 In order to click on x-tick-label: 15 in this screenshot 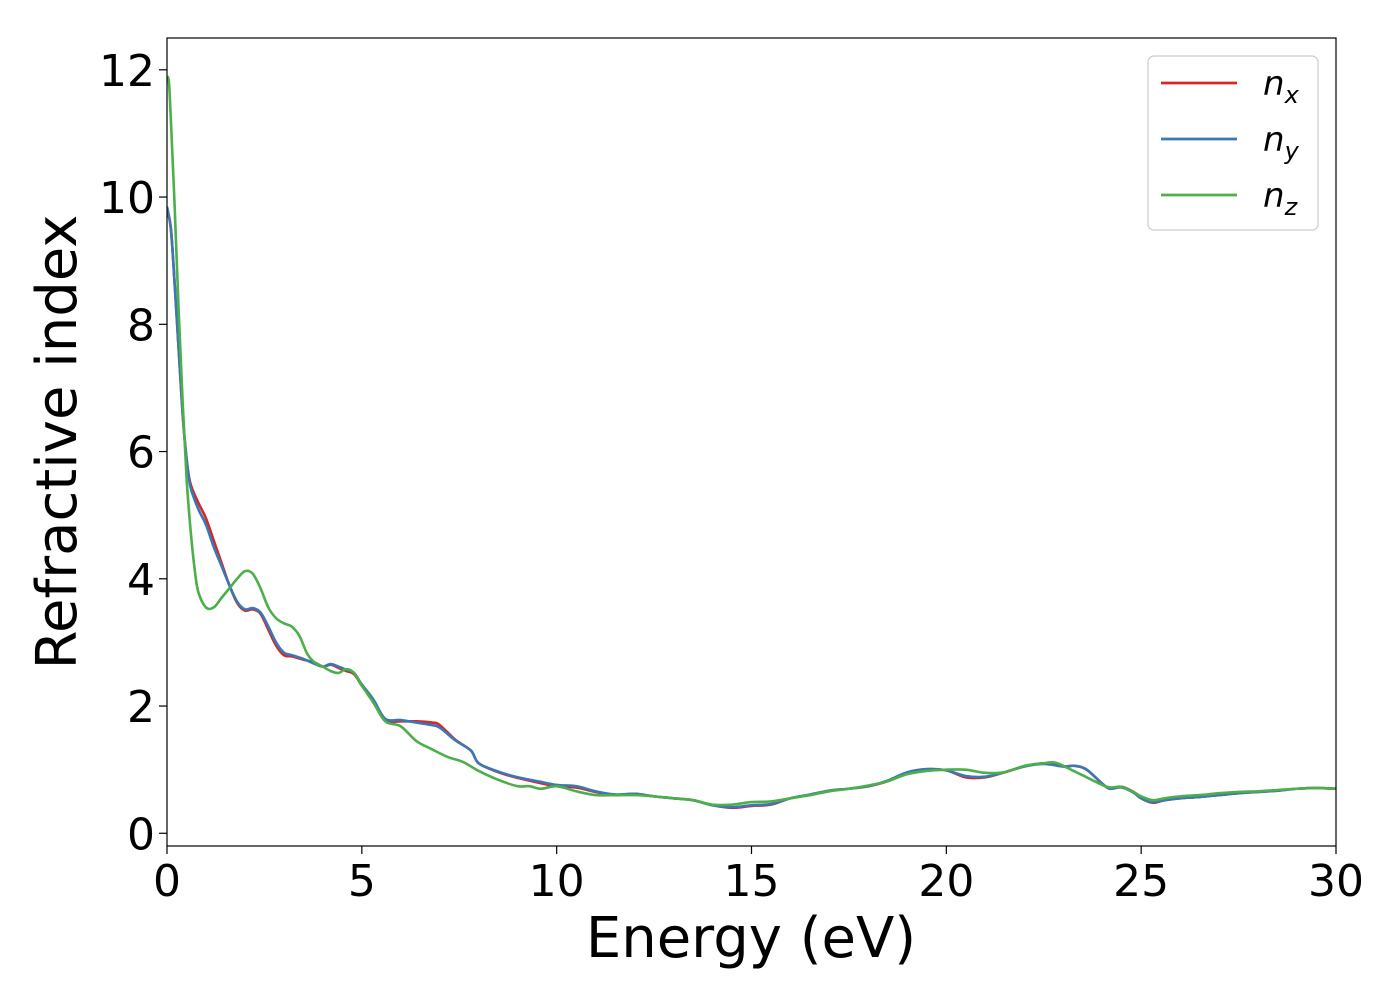, I will do `click(752, 881)`.